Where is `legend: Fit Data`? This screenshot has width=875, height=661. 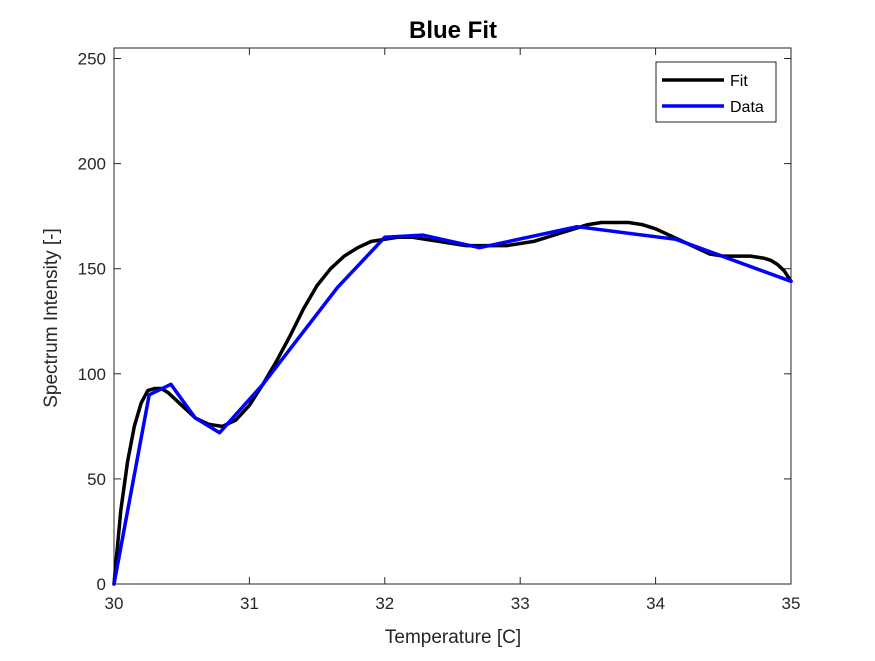
legend: Fit Data is located at coordinates (716, 92).